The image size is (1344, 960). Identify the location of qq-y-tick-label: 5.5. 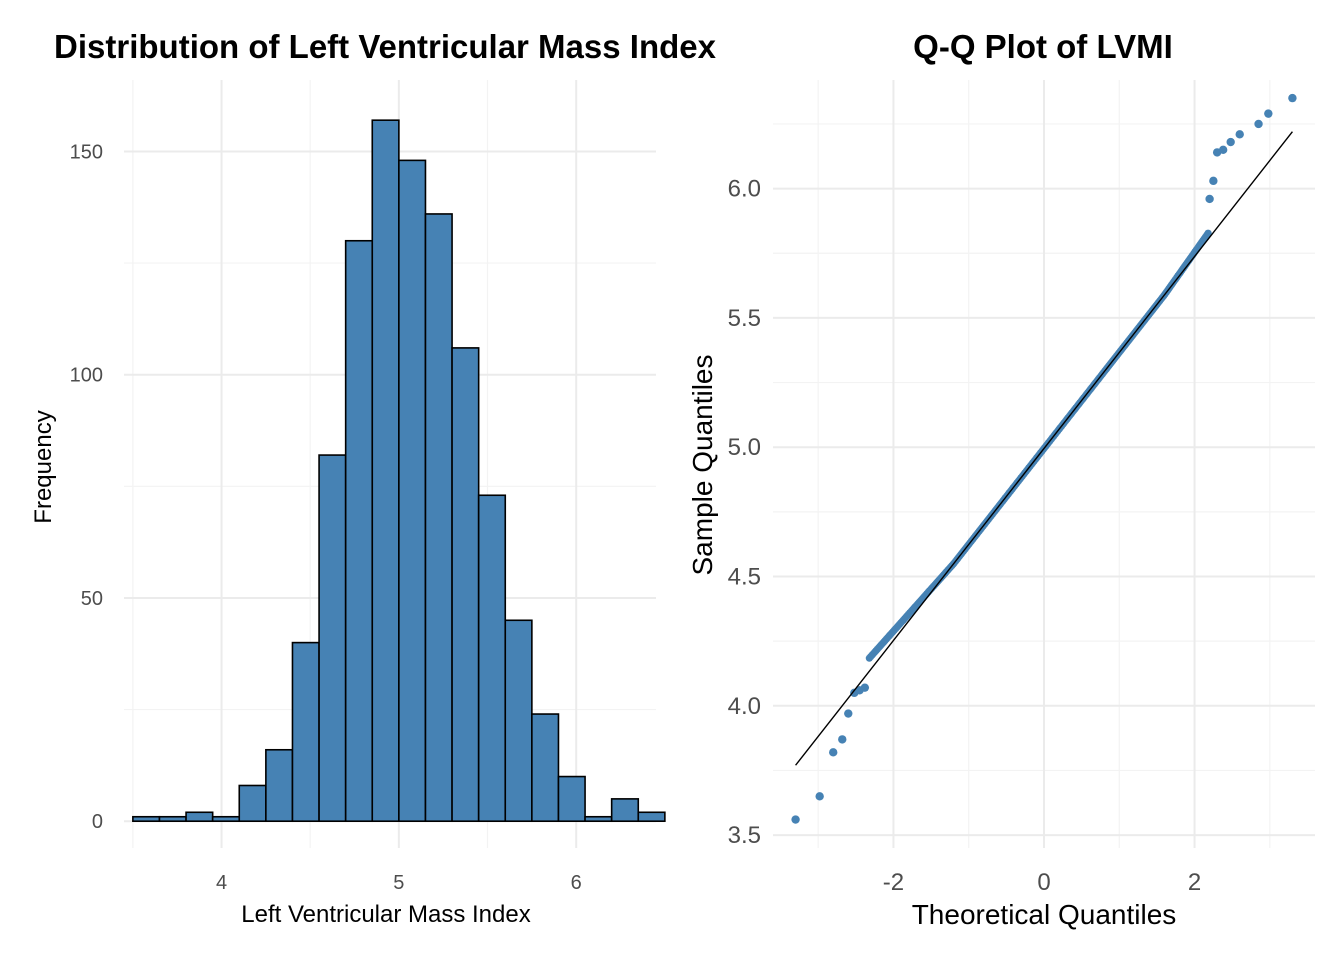
(744, 318).